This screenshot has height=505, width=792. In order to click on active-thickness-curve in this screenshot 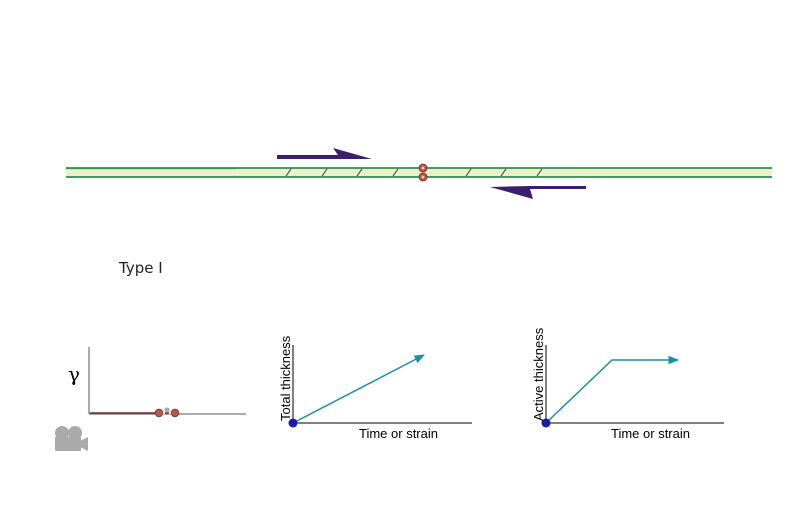, I will do `click(612, 389)`.